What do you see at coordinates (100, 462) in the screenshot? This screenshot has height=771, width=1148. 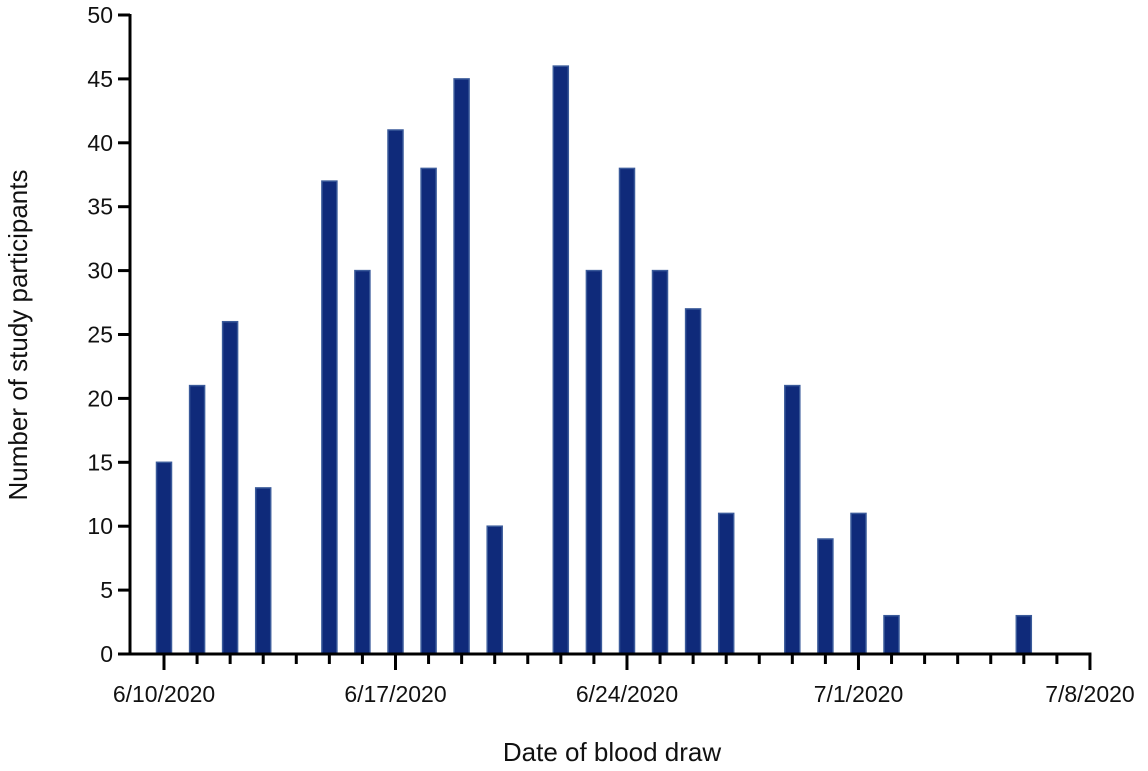 I see `y-tick-label: 15` at bounding box center [100, 462].